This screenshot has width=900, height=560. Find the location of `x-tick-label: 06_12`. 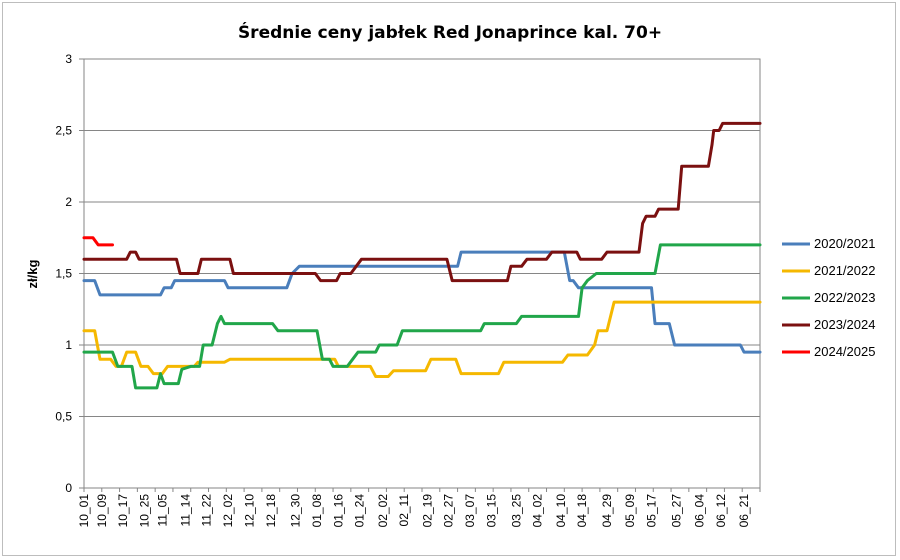

x-tick-label: 06_12 is located at coordinates (721, 511).